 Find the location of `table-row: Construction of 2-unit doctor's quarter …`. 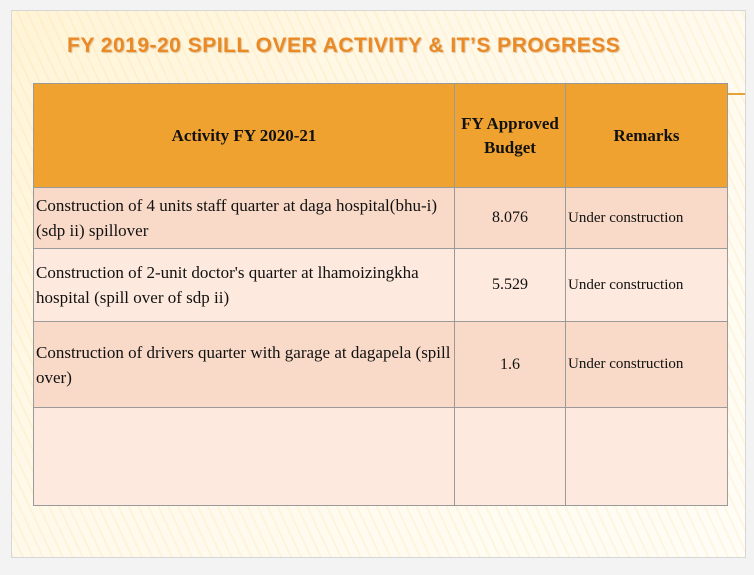

table-row: Construction of 2-unit doctor's quarter … is located at coordinates (380, 285).